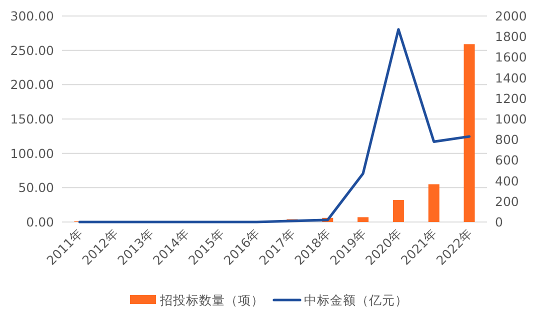 This screenshot has width=538, height=324. I want to click on y2-tick-label: 1000, so click(511, 119).